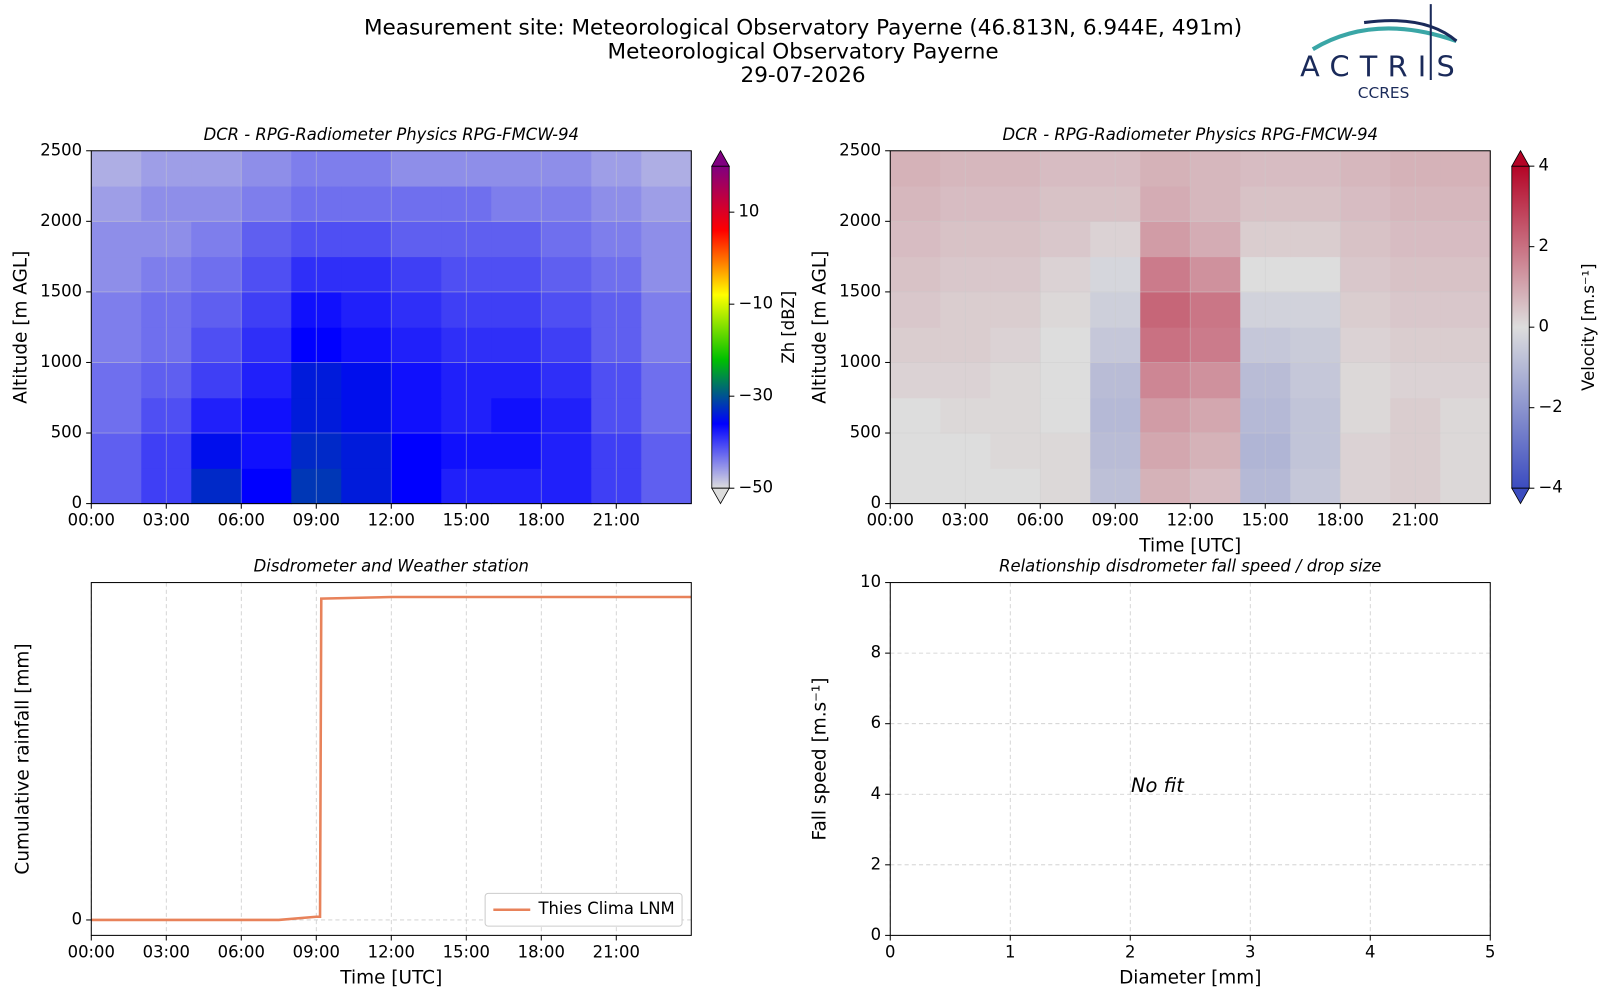  I want to click on colorbar-label: Zh [dBZ], so click(788, 327).